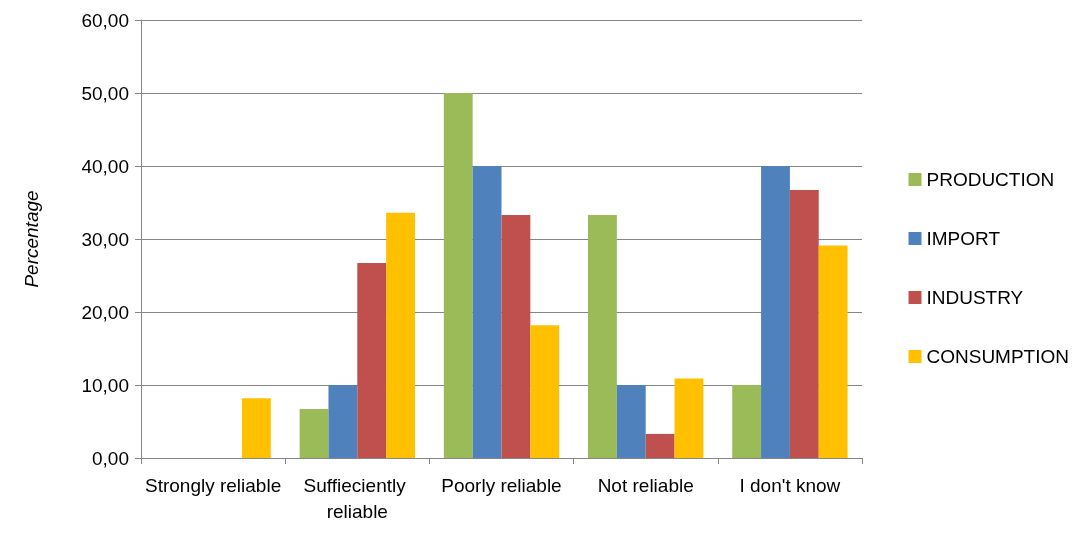  What do you see at coordinates (110, 458) in the screenshot?
I see `y-tick-label: 0,00` at bounding box center [110, 458].